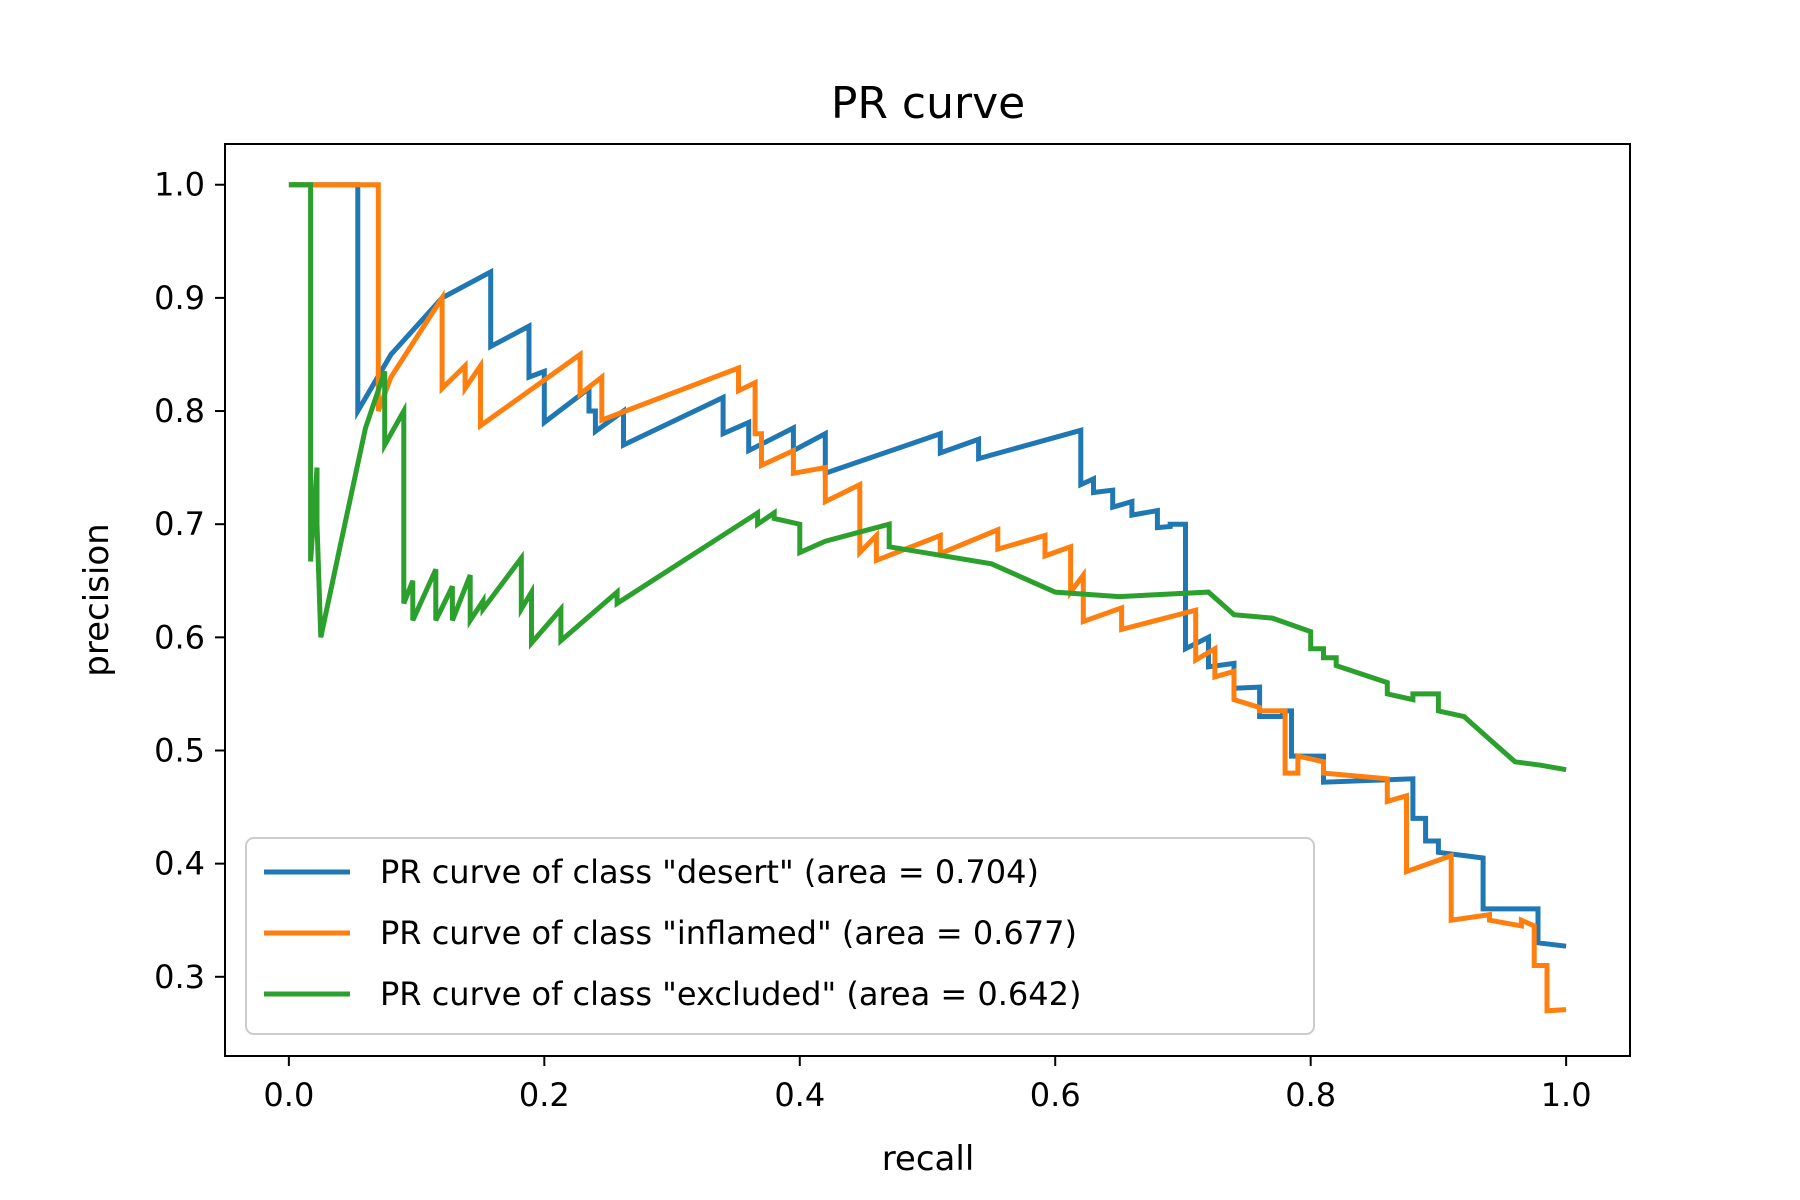 This screenshot has height=1200, width=1800. I want to click on y-tick-label: 0.6, so click(179, 637).